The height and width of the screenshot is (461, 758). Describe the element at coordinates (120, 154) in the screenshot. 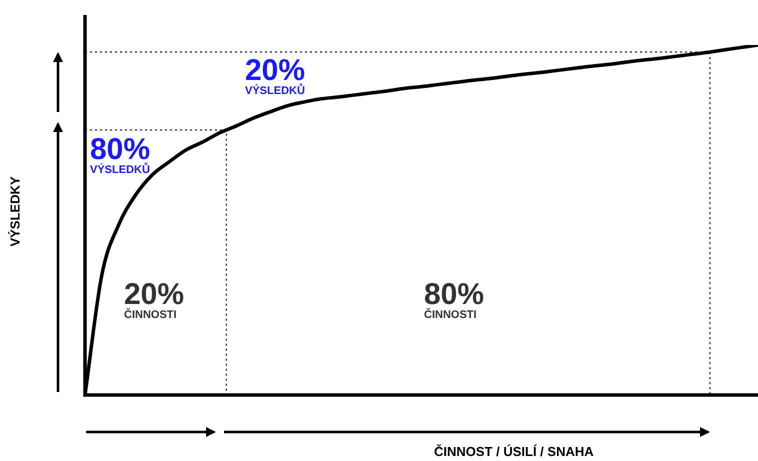

I see `annotation: 80% VÝSLEDKŮ` at that location.